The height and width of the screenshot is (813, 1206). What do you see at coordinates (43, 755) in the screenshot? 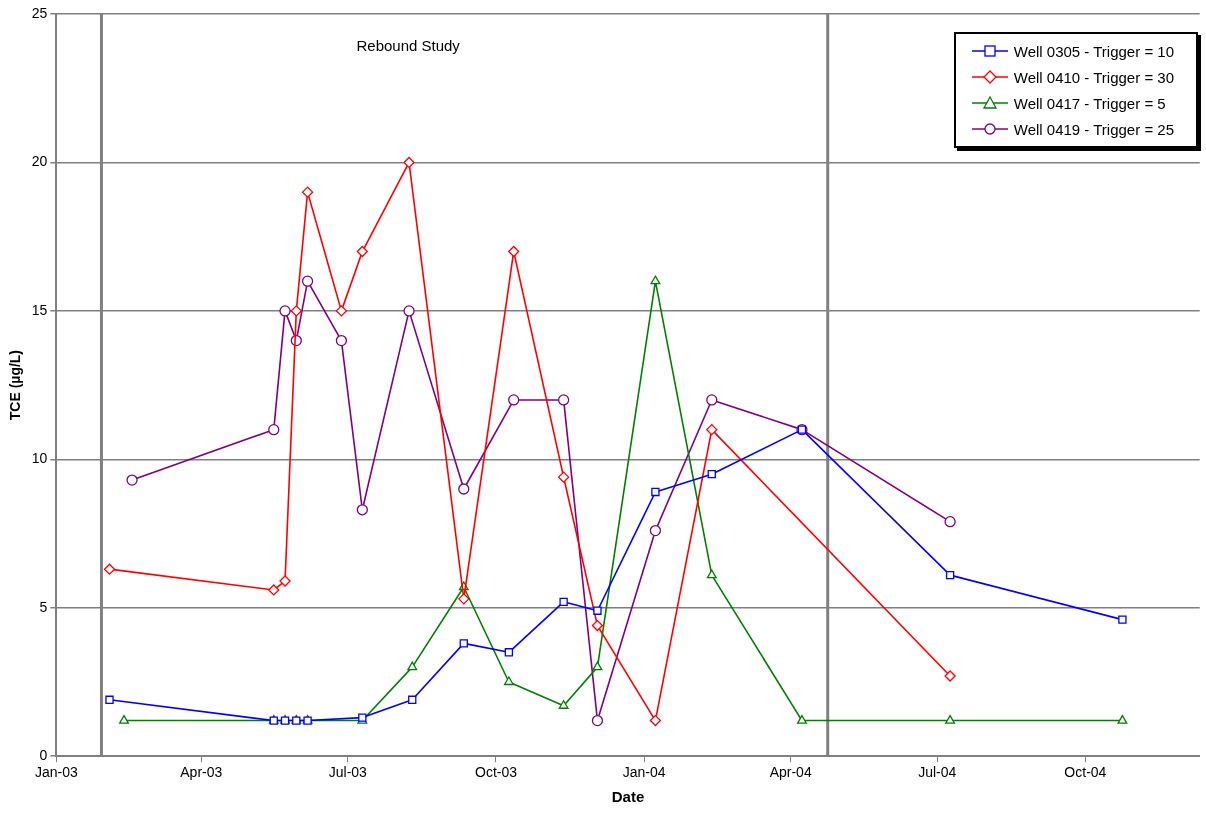
I see `y-tick-label: 0` at bounding box center [43, 755].